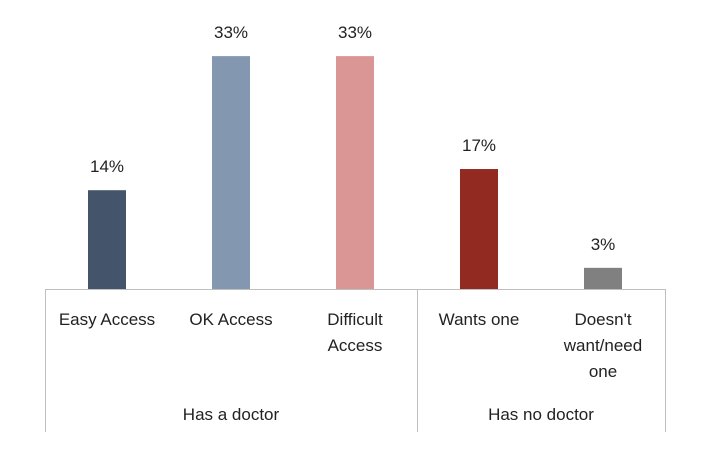  I want to click on category-label: Wants one, so click(479, 319).